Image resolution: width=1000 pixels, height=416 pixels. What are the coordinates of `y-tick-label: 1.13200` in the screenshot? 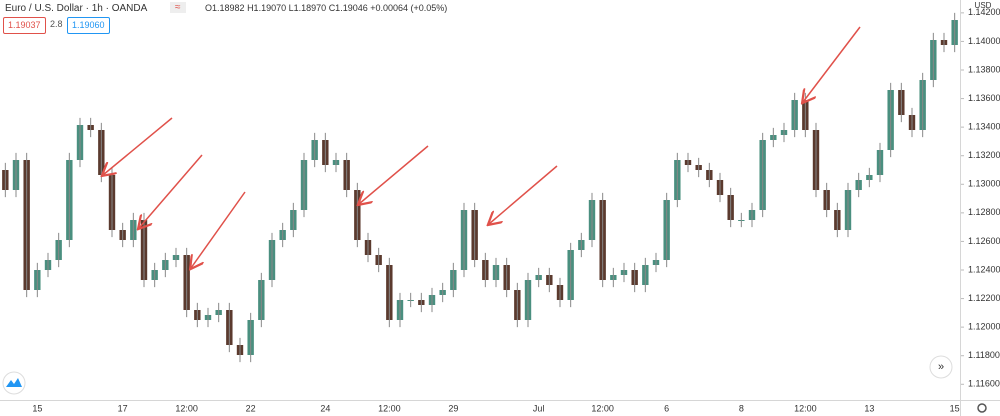 It's located at (984, 155).